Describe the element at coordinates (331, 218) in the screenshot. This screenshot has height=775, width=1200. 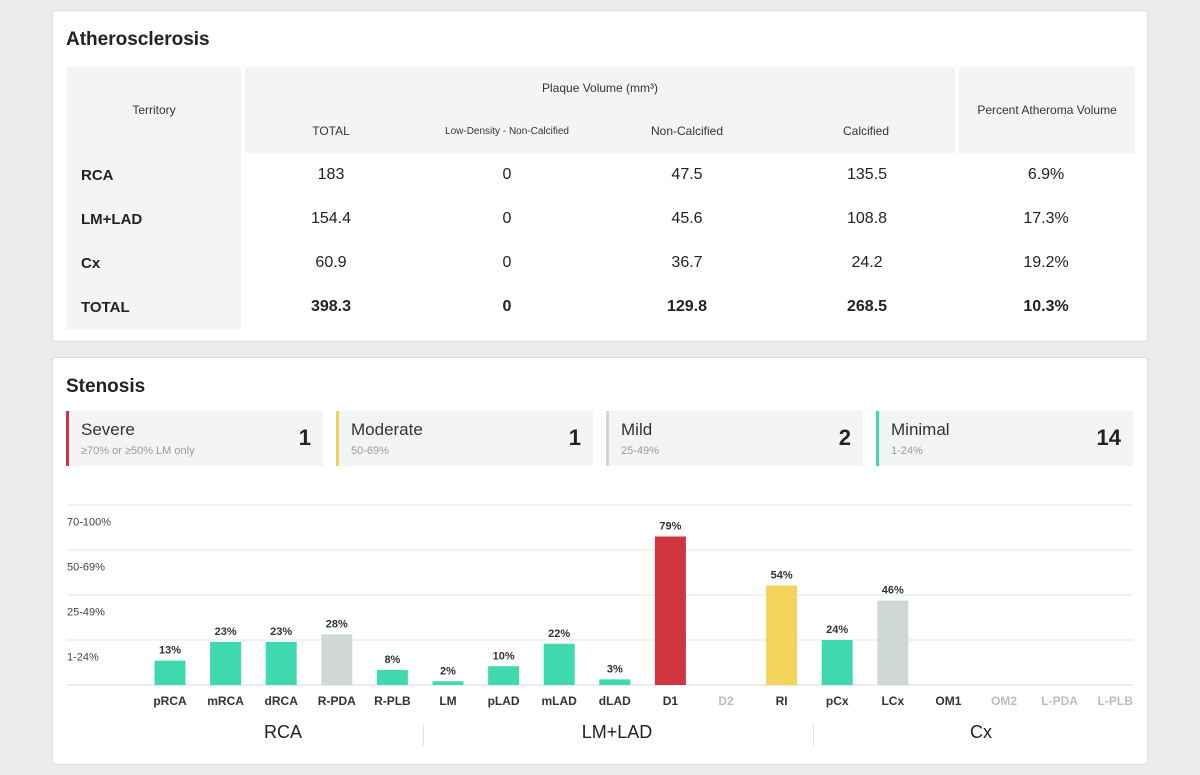
I see `total-cell: 154.4` at that location.